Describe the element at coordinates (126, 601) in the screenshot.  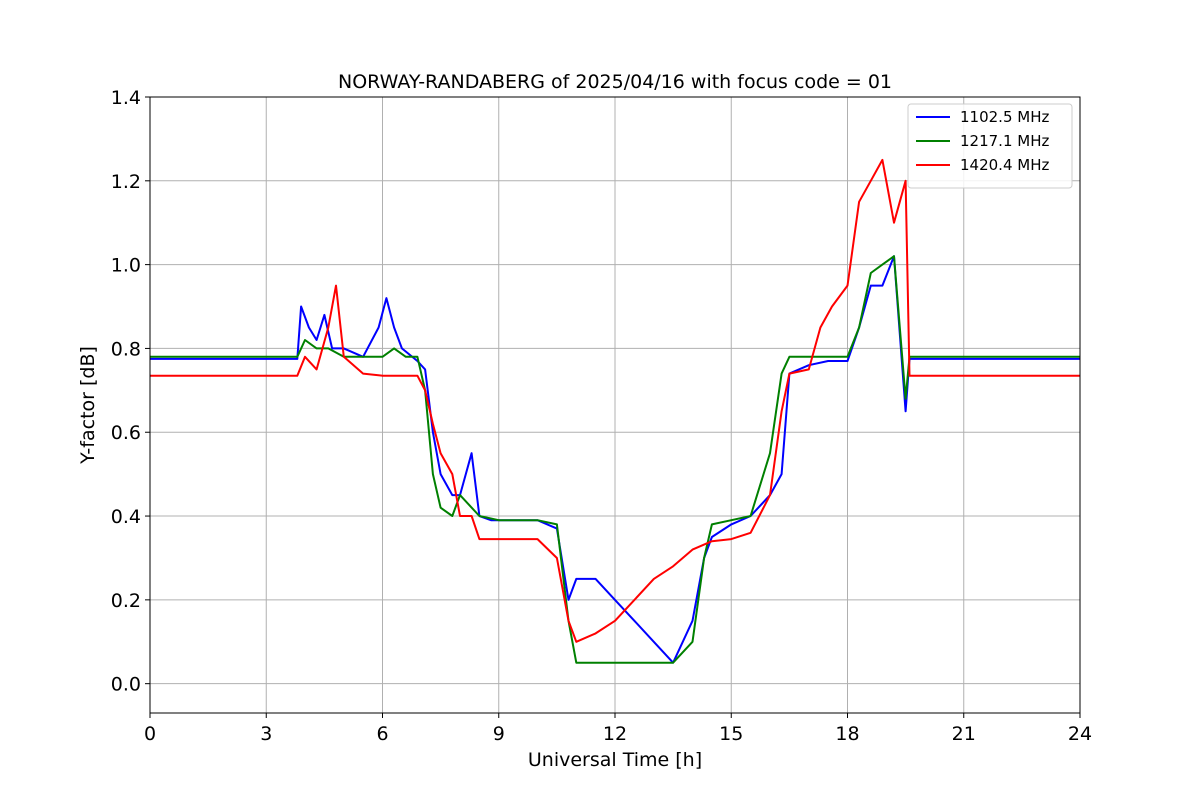
I see `y-tick-label: 0.2` at that location.